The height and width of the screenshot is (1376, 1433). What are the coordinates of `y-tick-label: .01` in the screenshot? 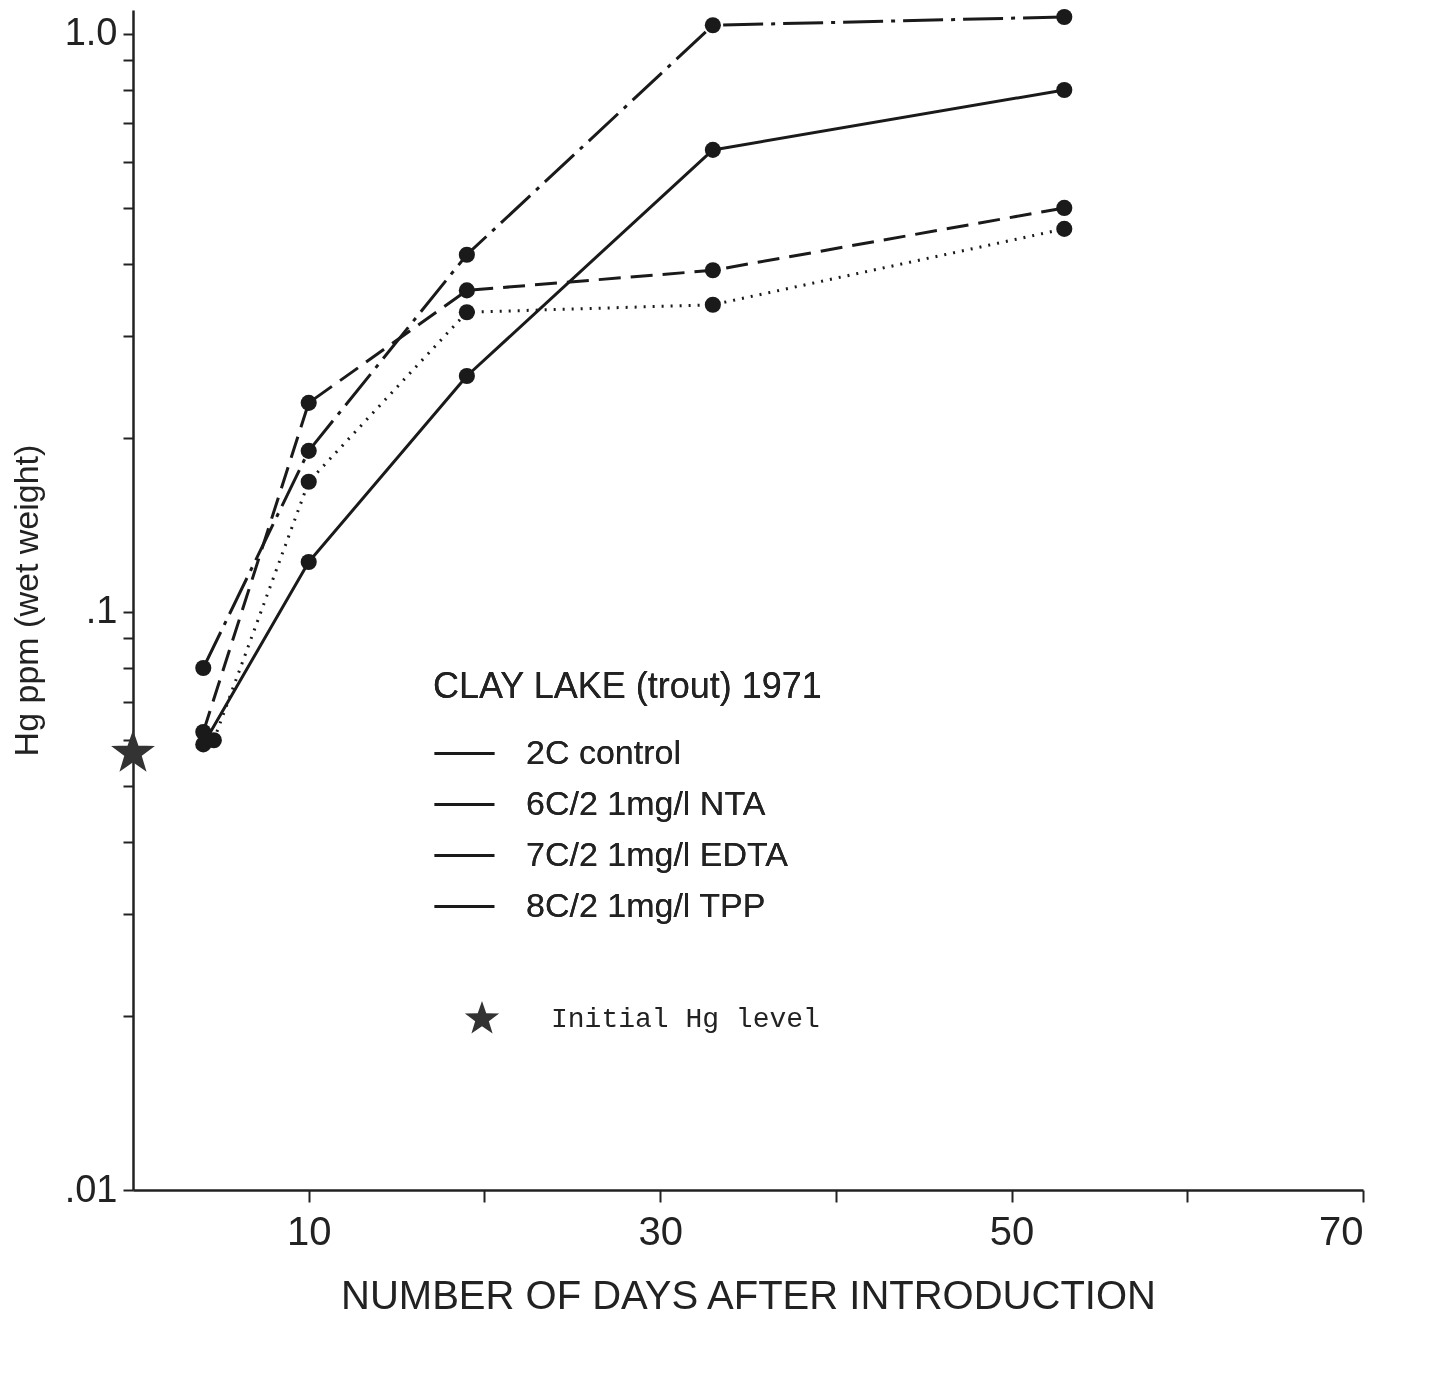 It's located at (91, 1188).